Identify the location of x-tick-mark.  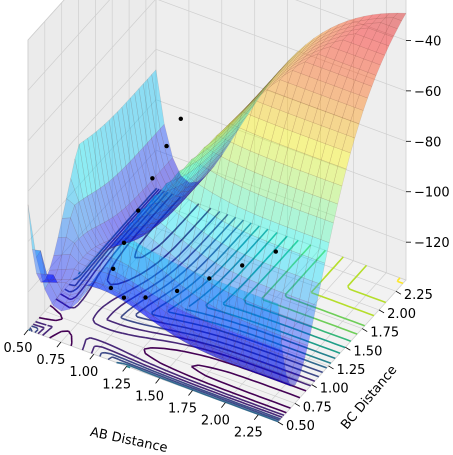
(124, 369).